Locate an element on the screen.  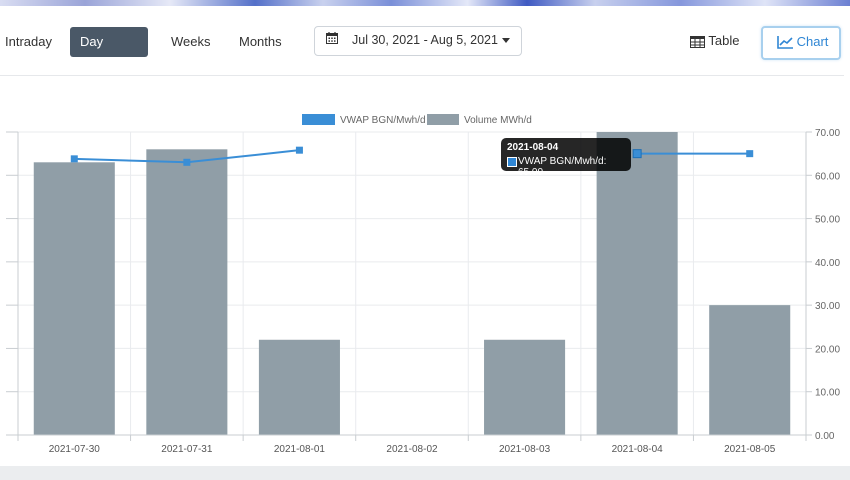
x-tick-label: 2021-08-01 is located at coordinates (300, 449).